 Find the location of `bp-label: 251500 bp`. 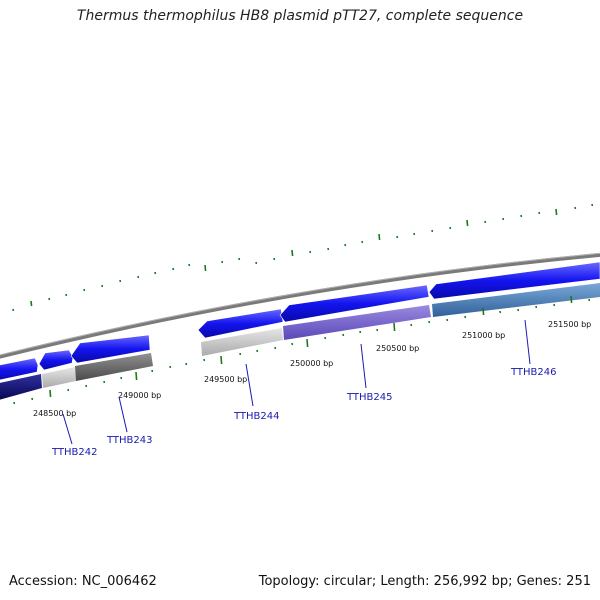

bp-label: 251500 bp is located at coordinates (569, 324).